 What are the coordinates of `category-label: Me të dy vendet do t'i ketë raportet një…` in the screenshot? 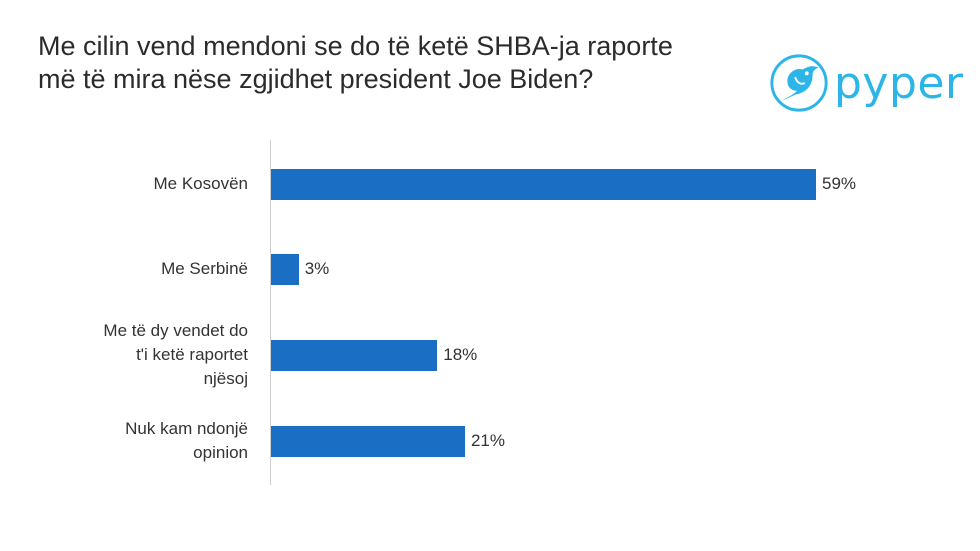 It's located at (175, 354).